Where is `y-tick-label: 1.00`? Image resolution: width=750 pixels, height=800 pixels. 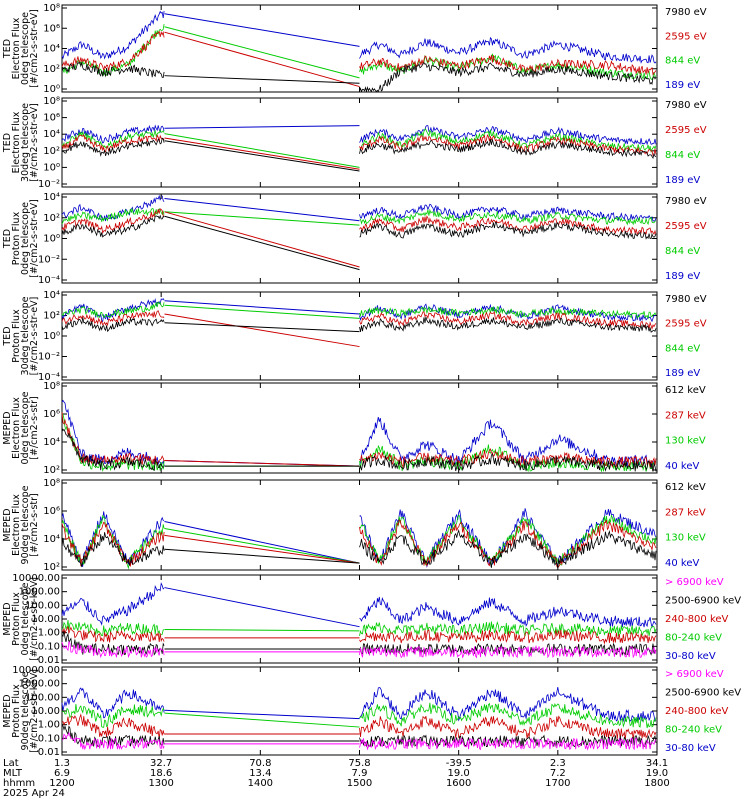
y-tick-label: 1.00 is located at coordinates (49, 725).